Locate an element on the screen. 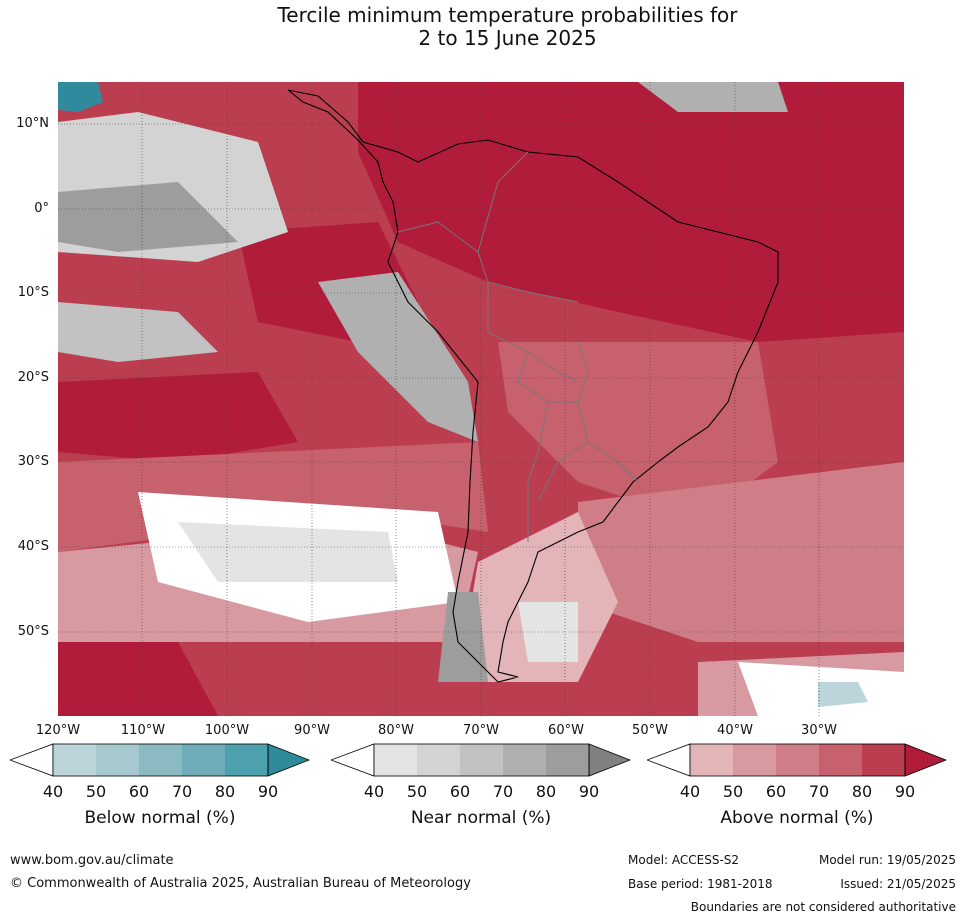 This screenshot has height=919, width=965. lon-label-80w: 80°W is located at coordinates (396, 730).